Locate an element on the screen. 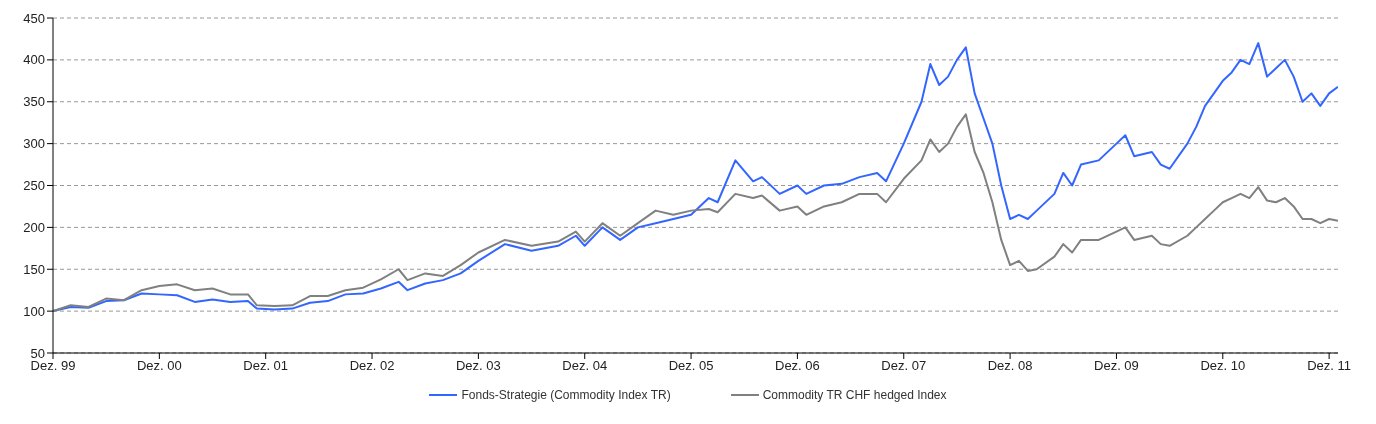  x-tick-label: Dez. 02 is located at coordinates (372, 366).